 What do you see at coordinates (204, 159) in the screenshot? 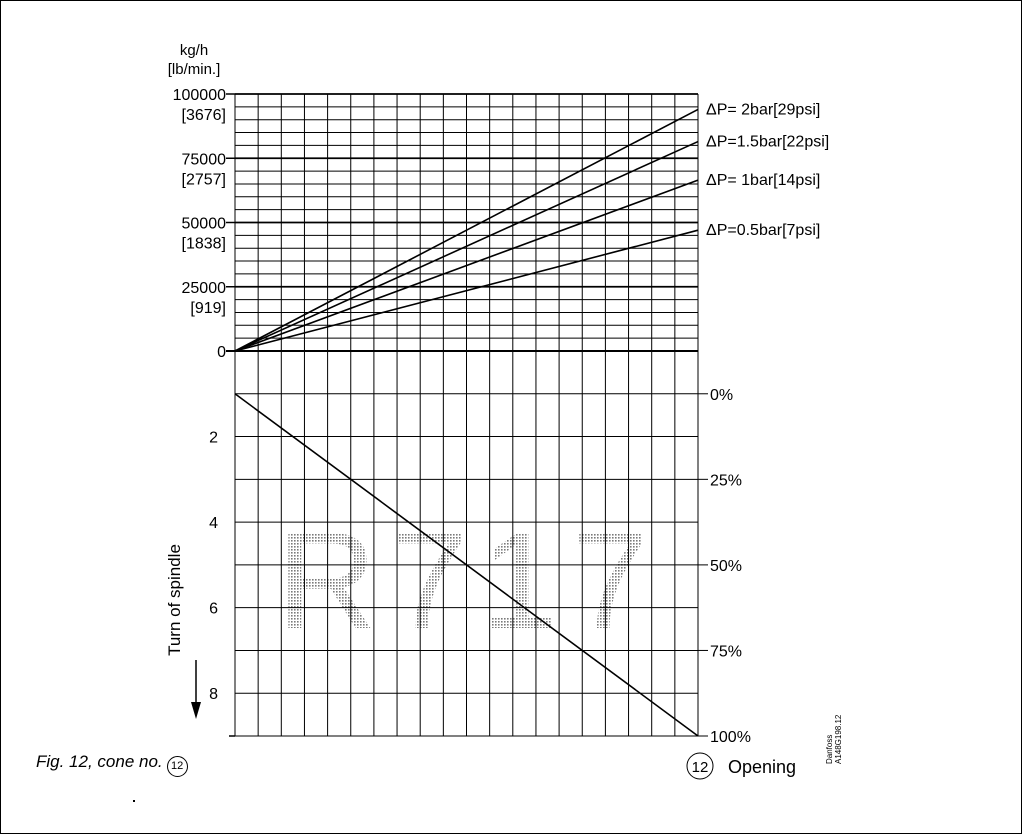
I see `flow-axis-tick-label: 75000` at bounding box center [204, 159].